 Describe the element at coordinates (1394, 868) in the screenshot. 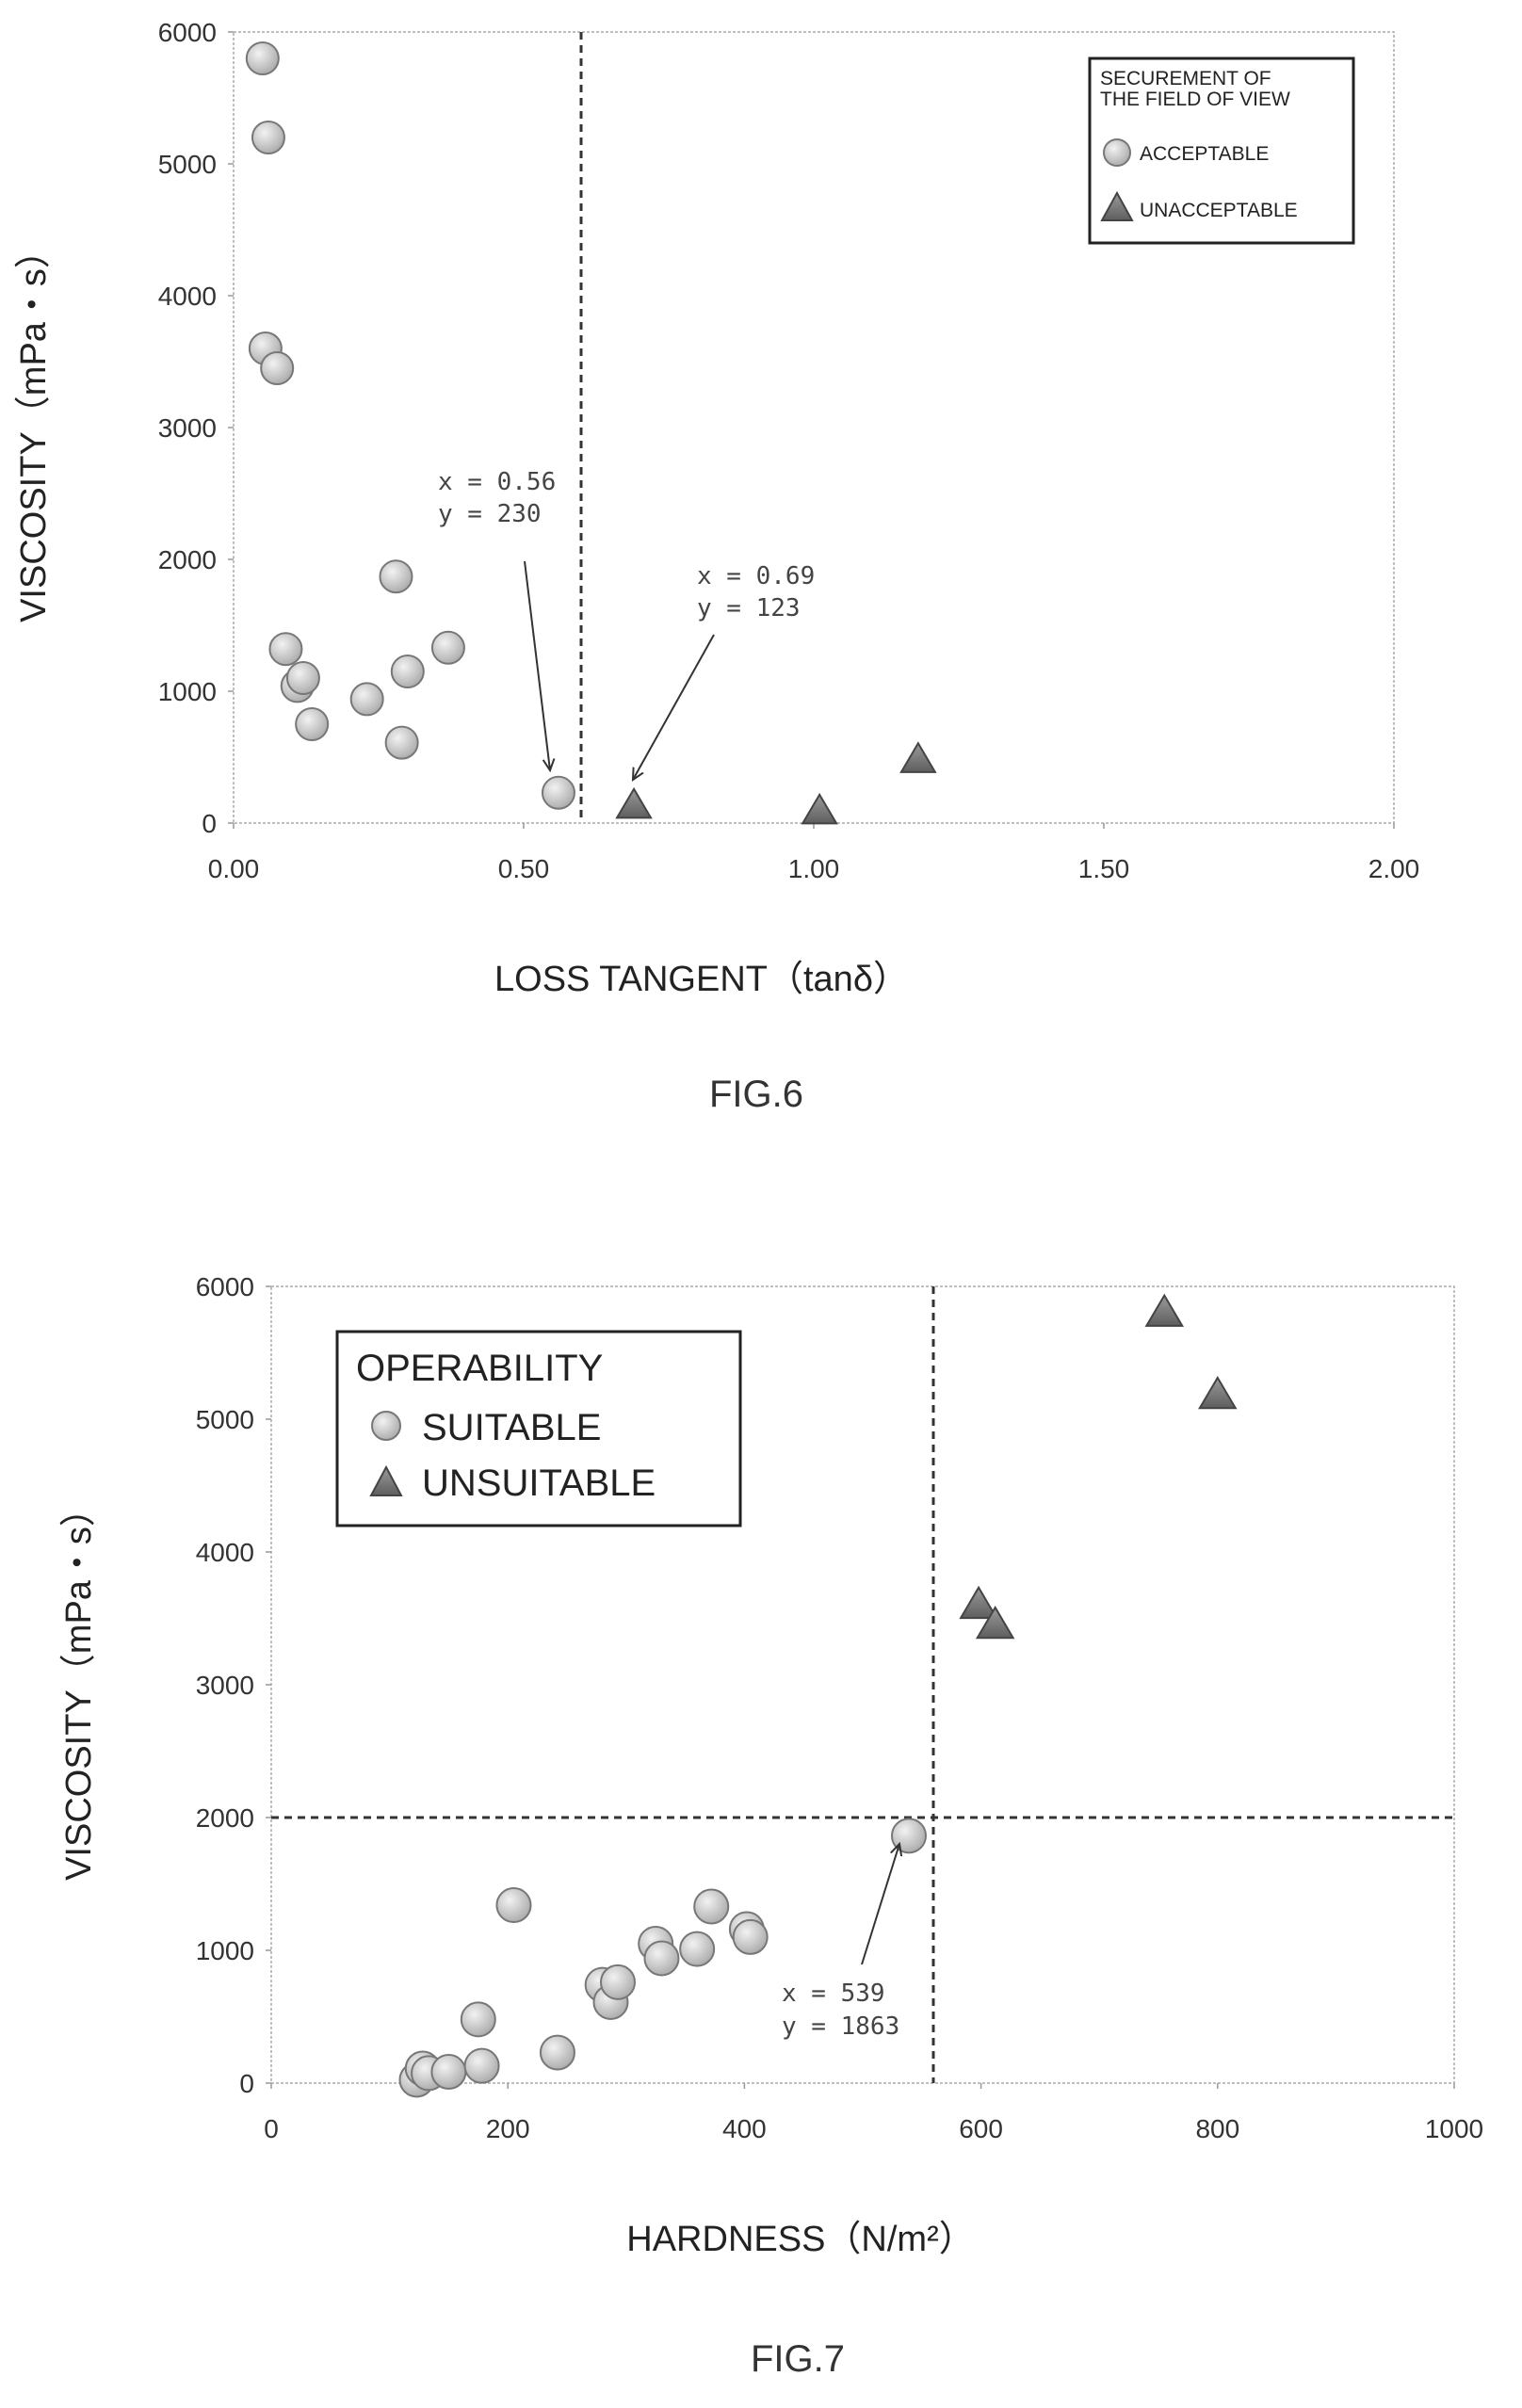

I see `x-tick-label: 2.00` at that location.